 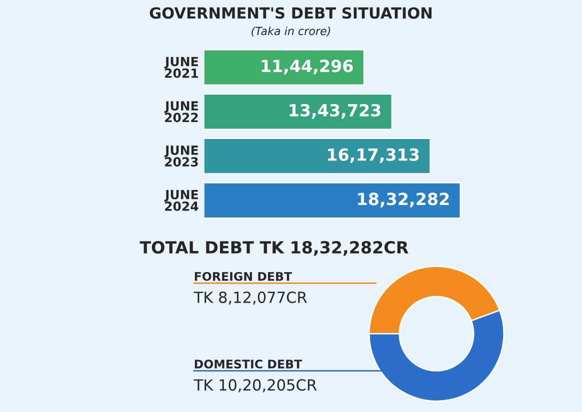 What do you see at coordinates (255, 385) in the screenshot?
I see `data-label: TK 10,20,205CR` at bounding box center [255, 385].